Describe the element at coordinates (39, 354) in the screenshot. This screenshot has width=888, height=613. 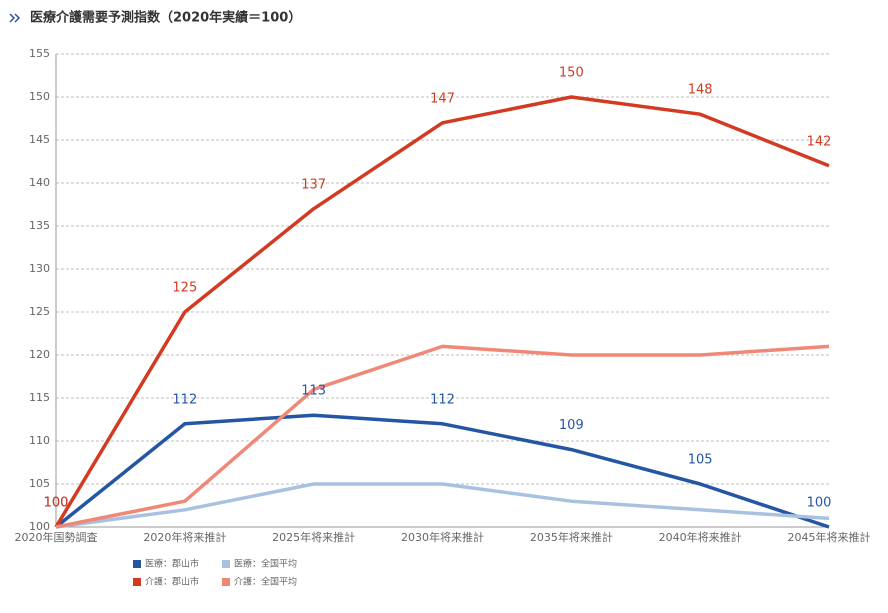
I see `y-tick-label: 120` at that location.